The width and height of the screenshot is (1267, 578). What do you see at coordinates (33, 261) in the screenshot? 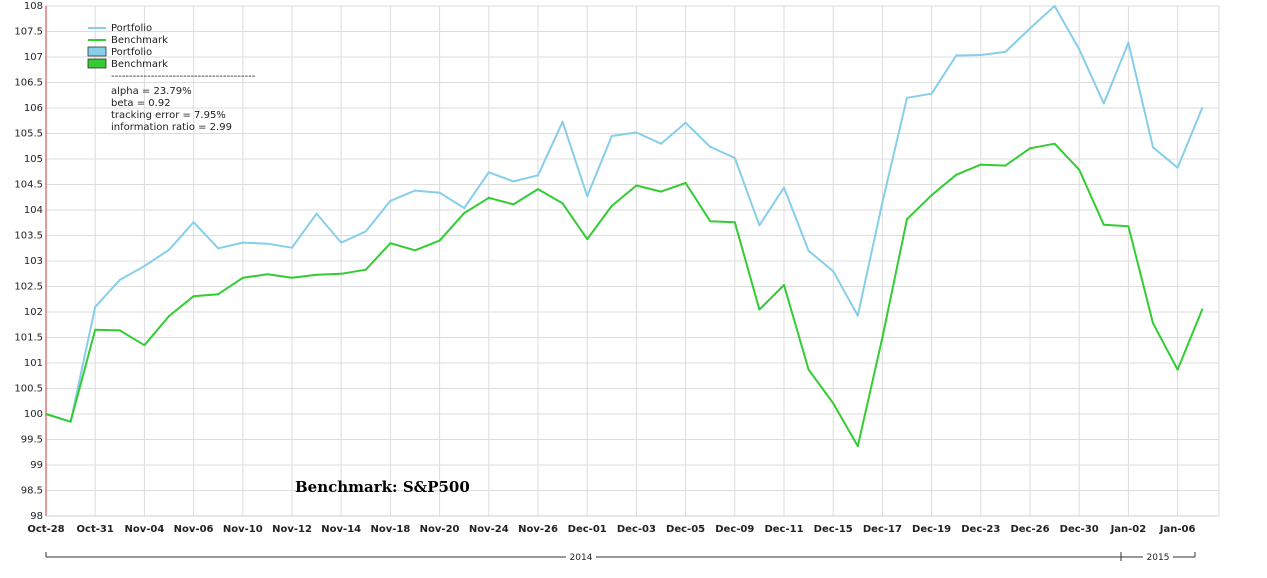
I see `y-tick-label: 103` at bounding box center [33, 261].